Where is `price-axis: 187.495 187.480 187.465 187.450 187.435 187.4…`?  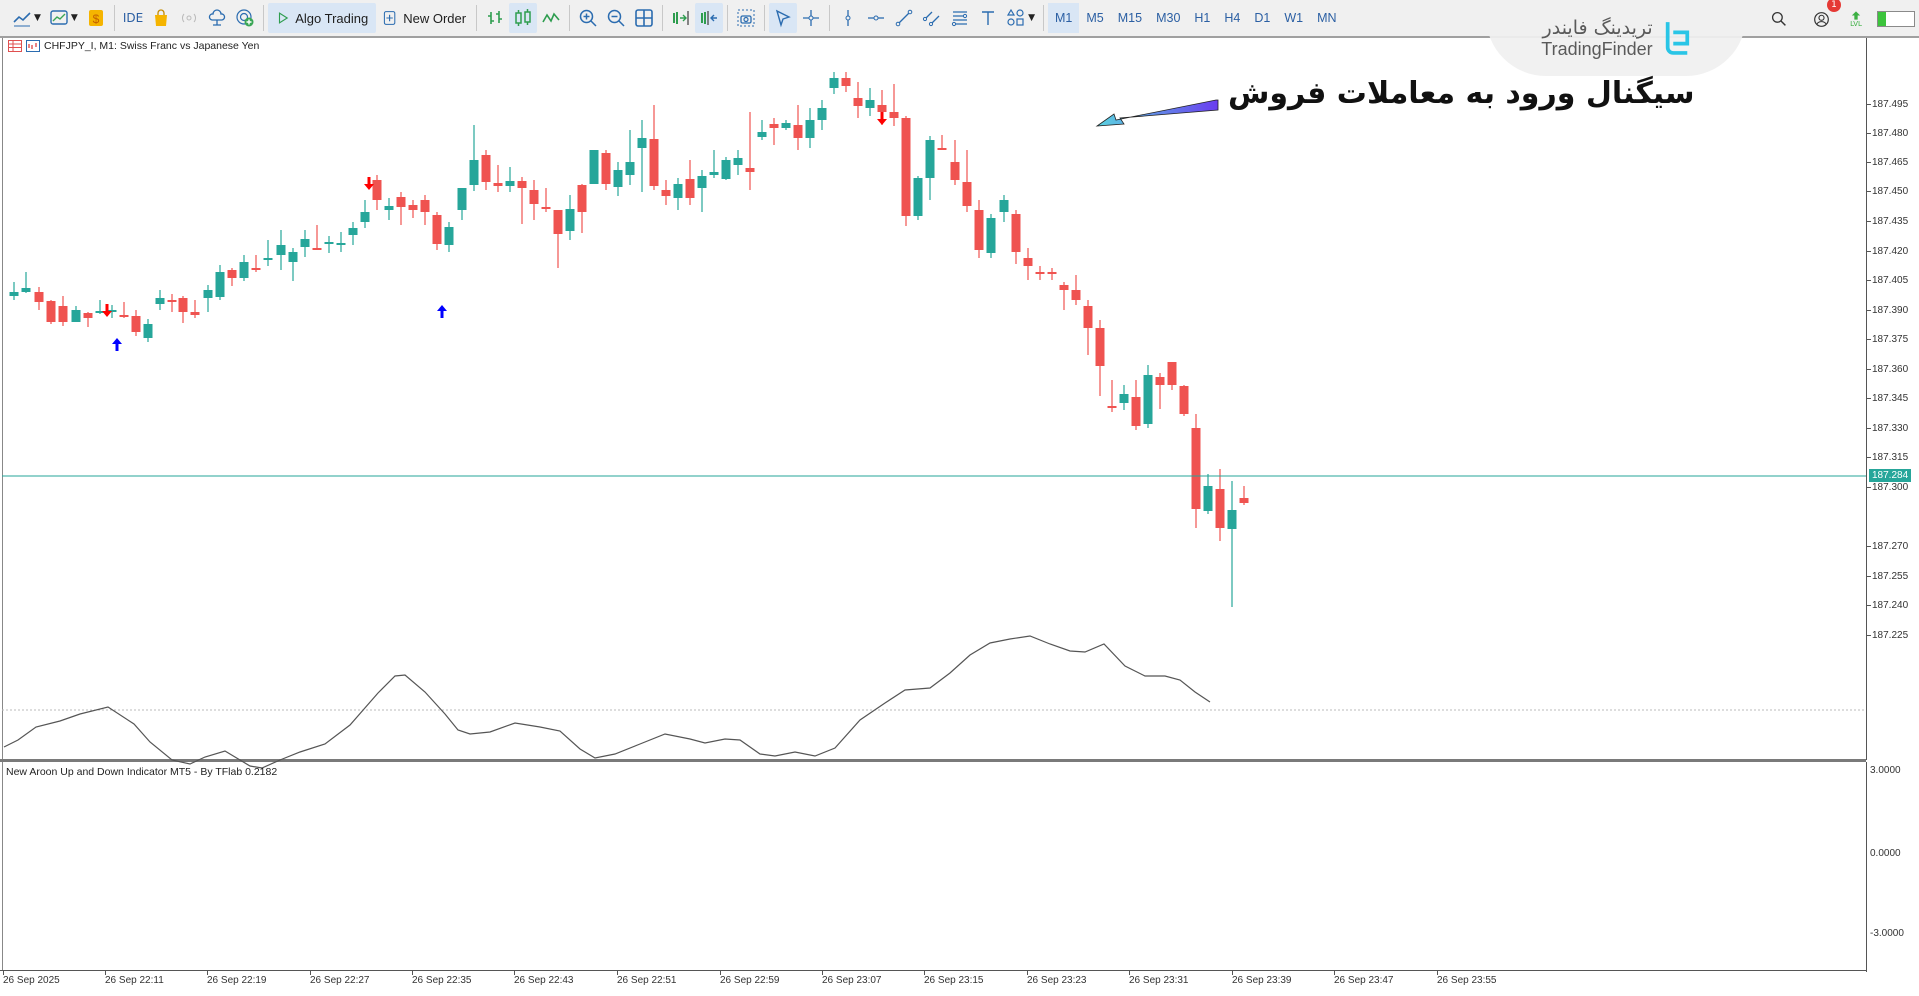 price-axis: 187.495 187.480 187.465 187.450 187.435 187.4… is located at coordinates (1892, 399).